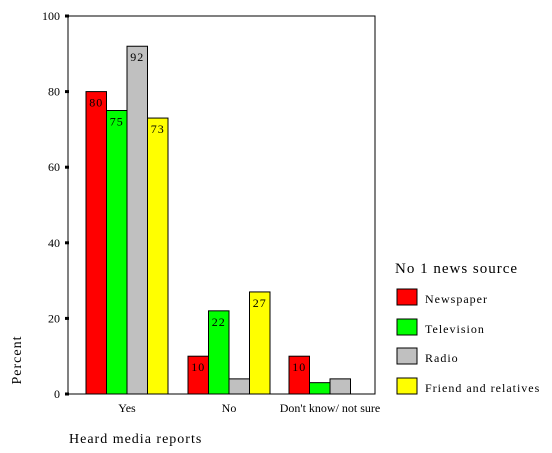 This screenshot has height=453, width=552. What do you see at coordinates (54, 318) in the screenshot?
I see `y-tick-label: 20` at bounding box center [54, 318].